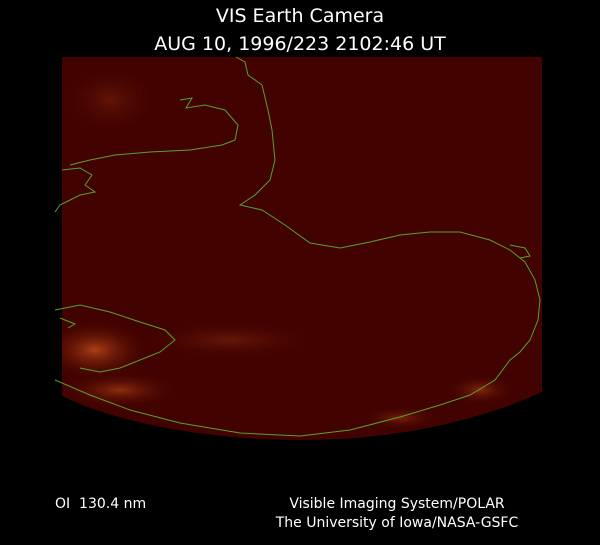 This screenshot has height=545, width=600. What do you see at coordinates (300, 16) in the screenshot?
I see `title: VIS Earth Camera` at bounding box center [300, 16].